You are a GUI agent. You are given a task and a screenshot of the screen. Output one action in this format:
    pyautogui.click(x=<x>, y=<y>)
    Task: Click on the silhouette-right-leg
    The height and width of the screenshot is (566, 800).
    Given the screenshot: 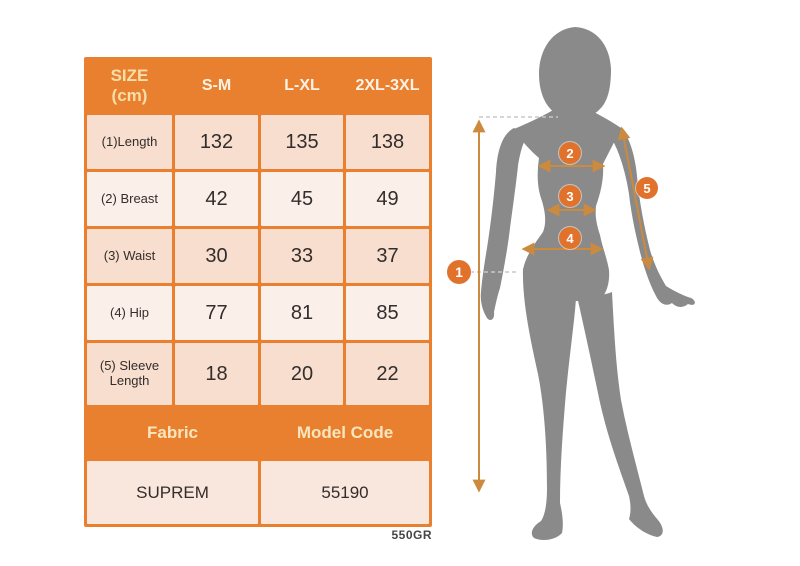 What is the action you would take?
    pyautogui.click(x=620, y=414)
    